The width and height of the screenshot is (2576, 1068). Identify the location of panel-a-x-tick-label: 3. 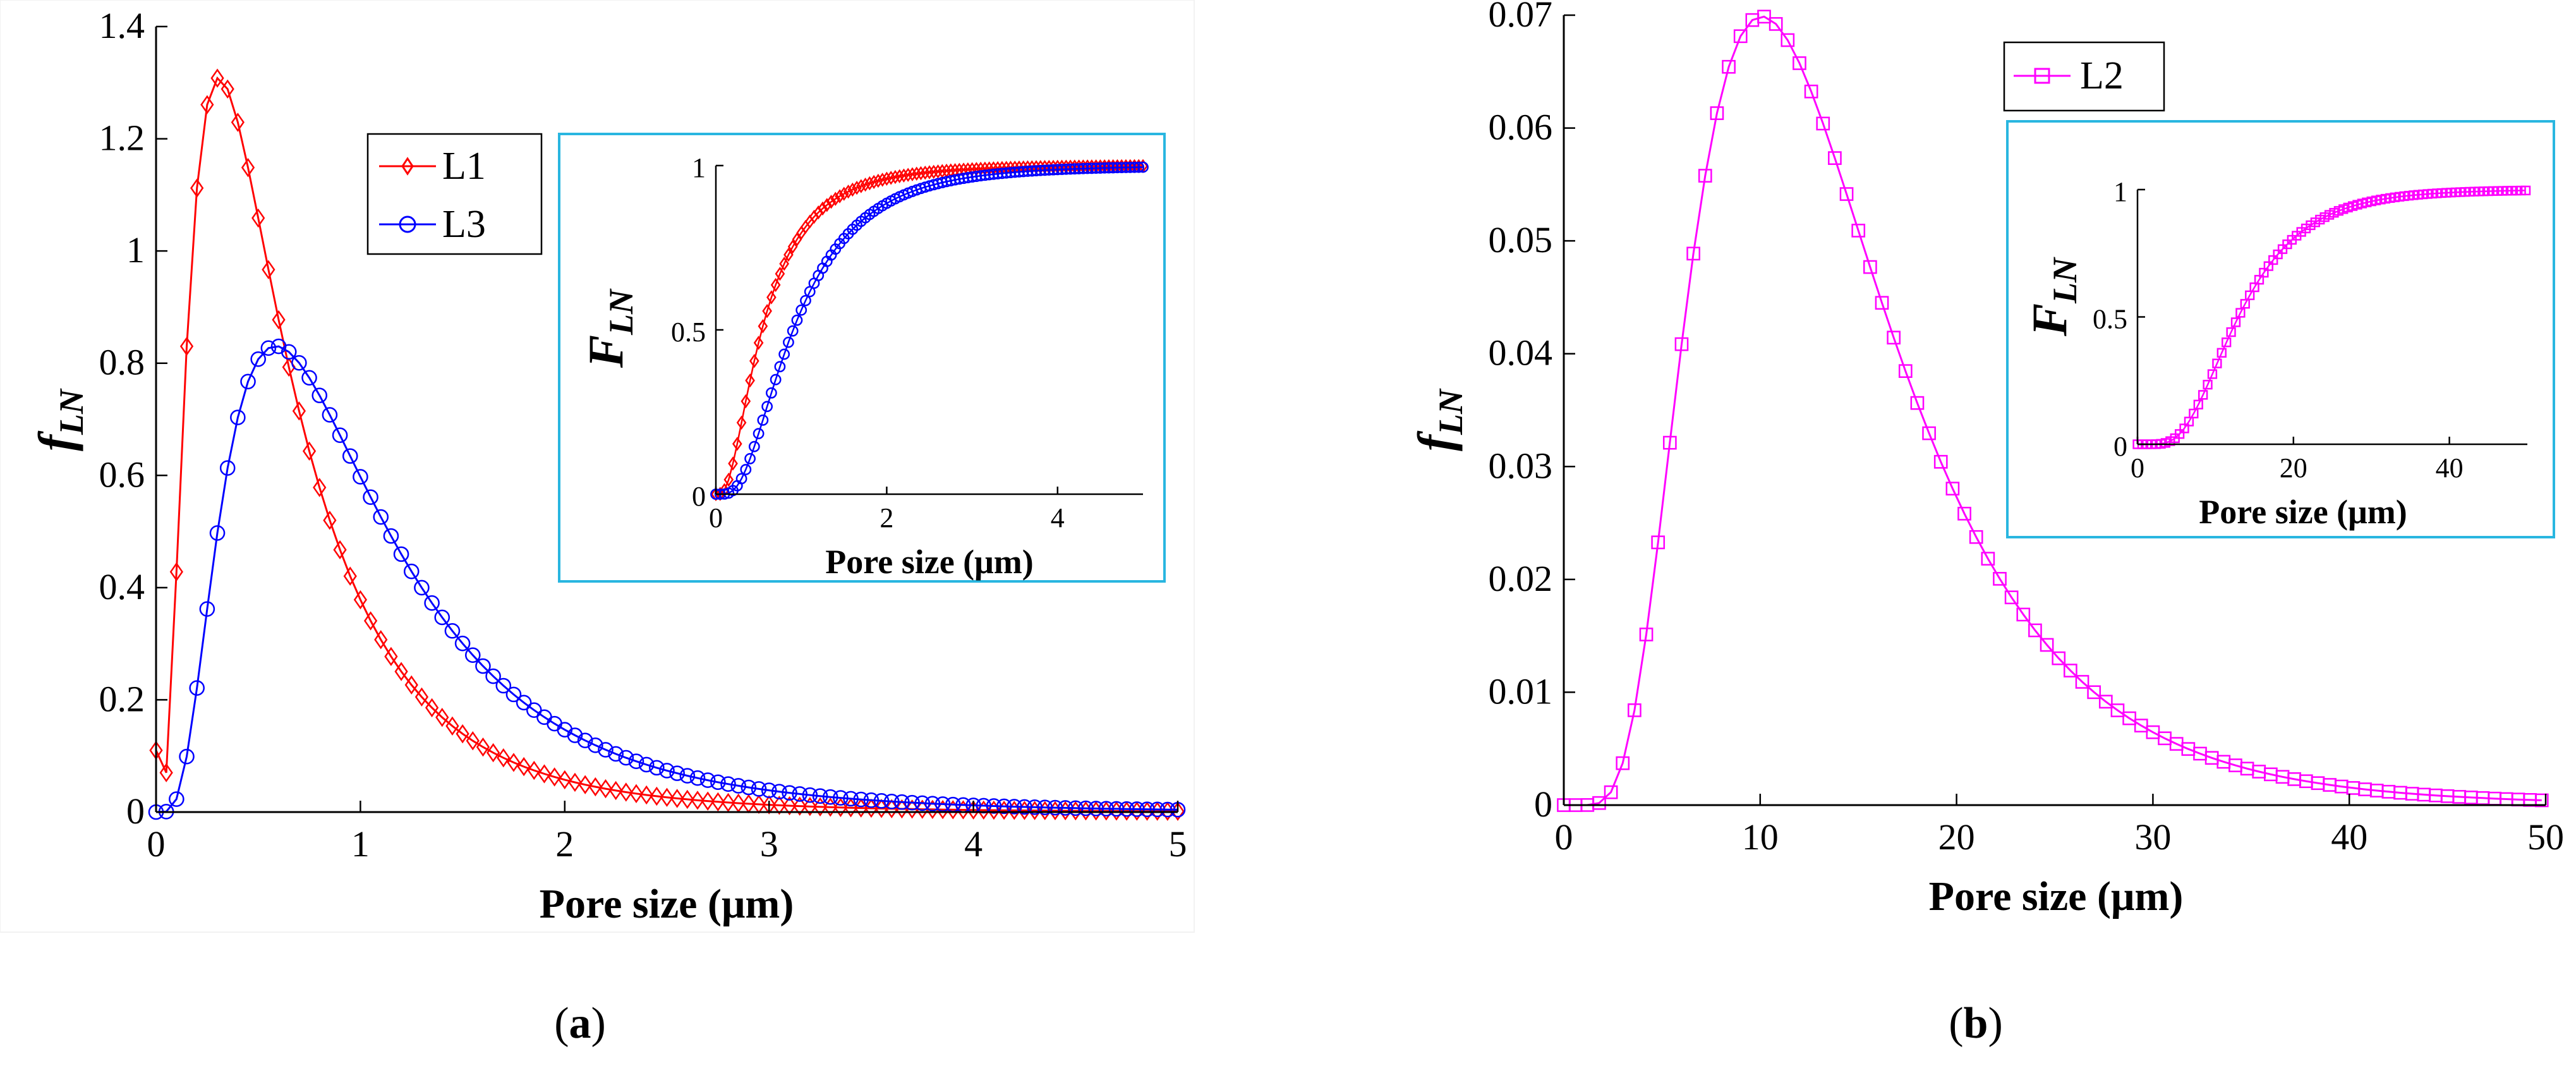
(769, 844).